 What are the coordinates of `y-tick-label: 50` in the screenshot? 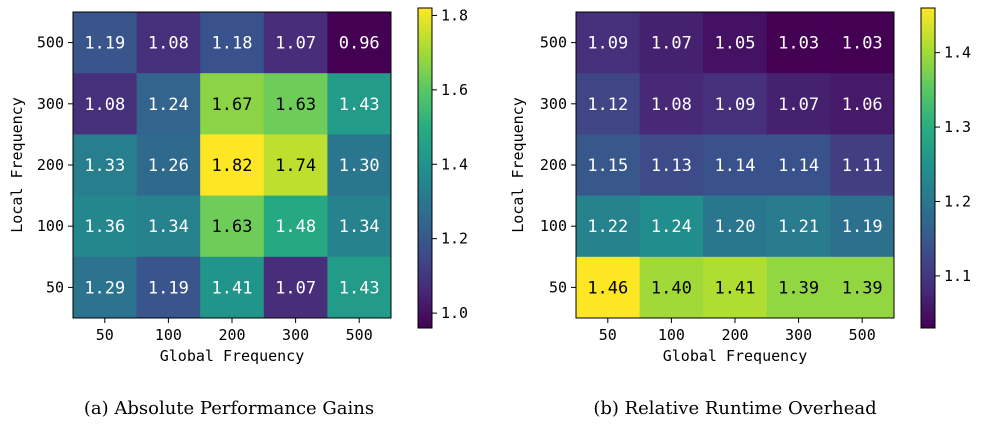 It's located at (55, 287).